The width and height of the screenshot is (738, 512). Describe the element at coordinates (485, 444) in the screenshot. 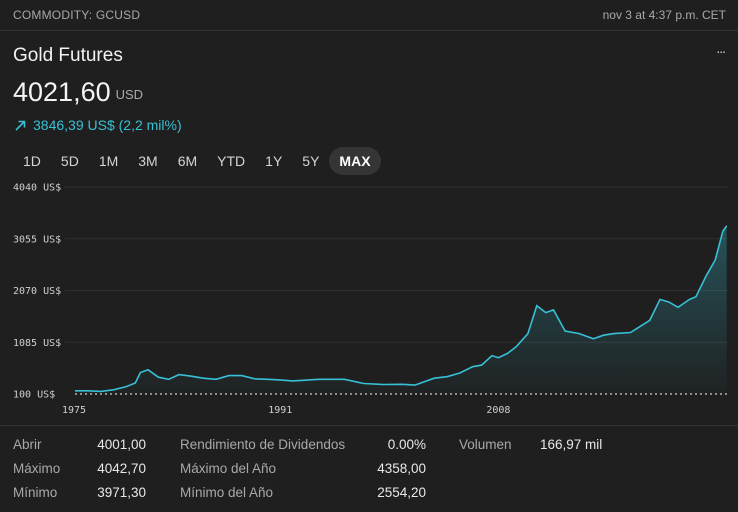

I see `stat-volume-label: Volumen` at that location.